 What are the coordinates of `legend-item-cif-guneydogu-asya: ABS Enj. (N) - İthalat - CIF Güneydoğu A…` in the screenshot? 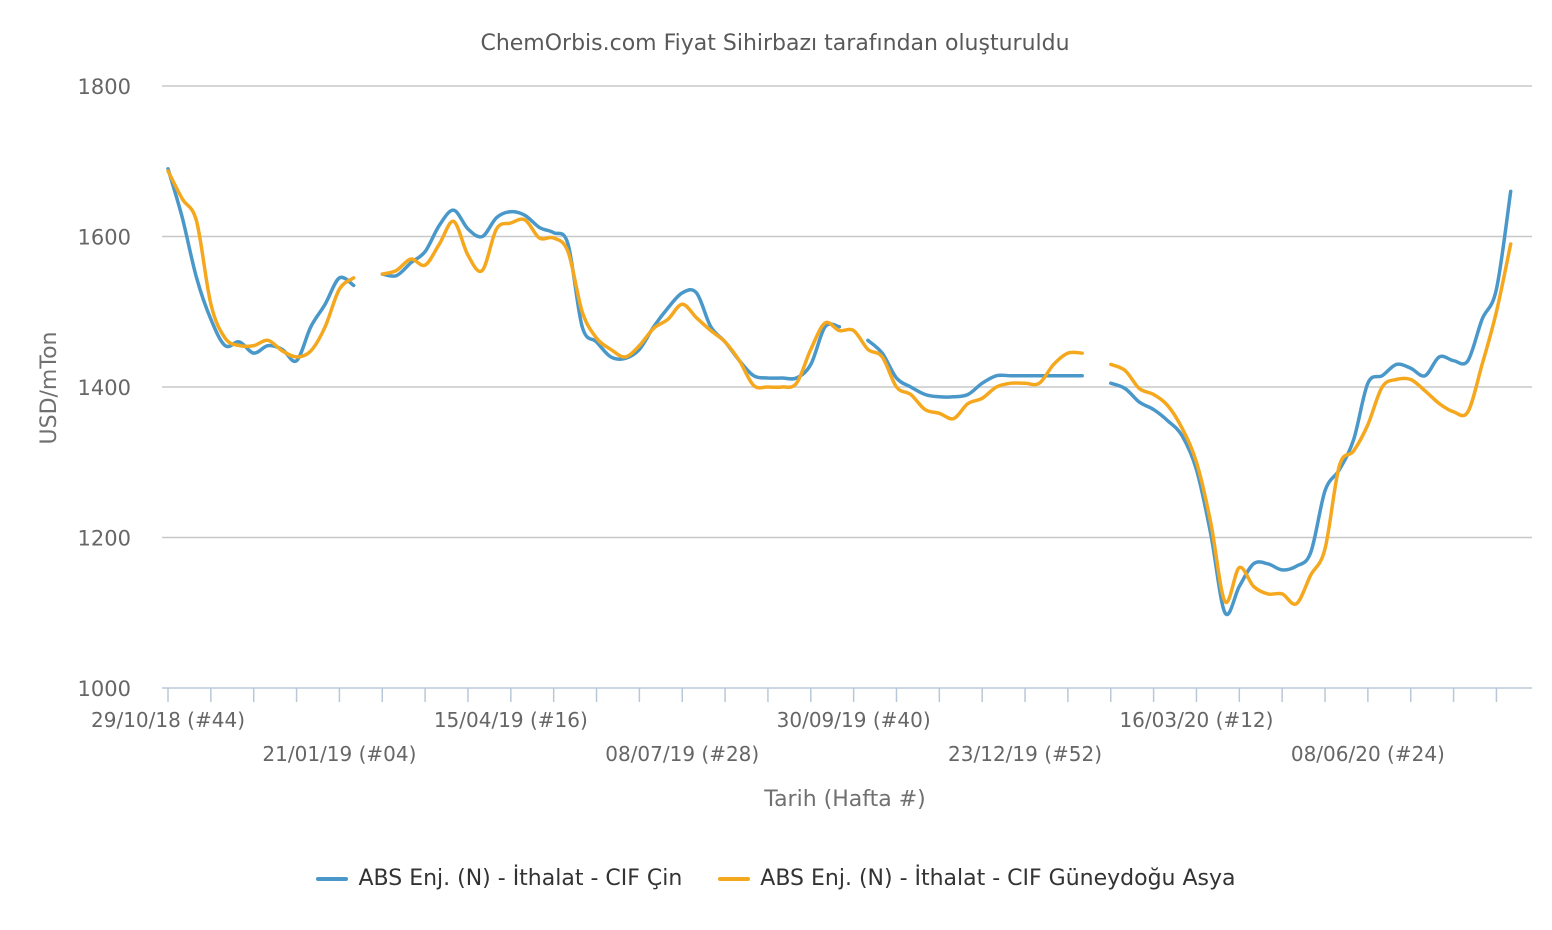 It's located at (977, 878).